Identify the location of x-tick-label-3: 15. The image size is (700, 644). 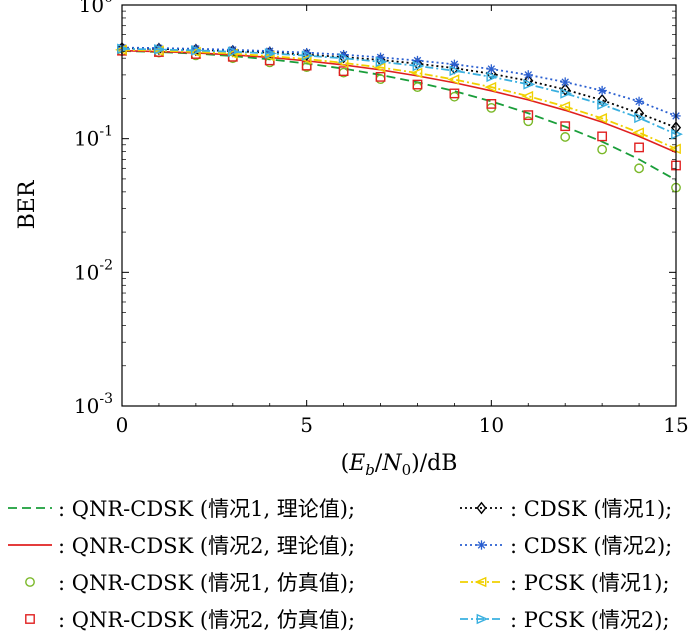
(675, 425).